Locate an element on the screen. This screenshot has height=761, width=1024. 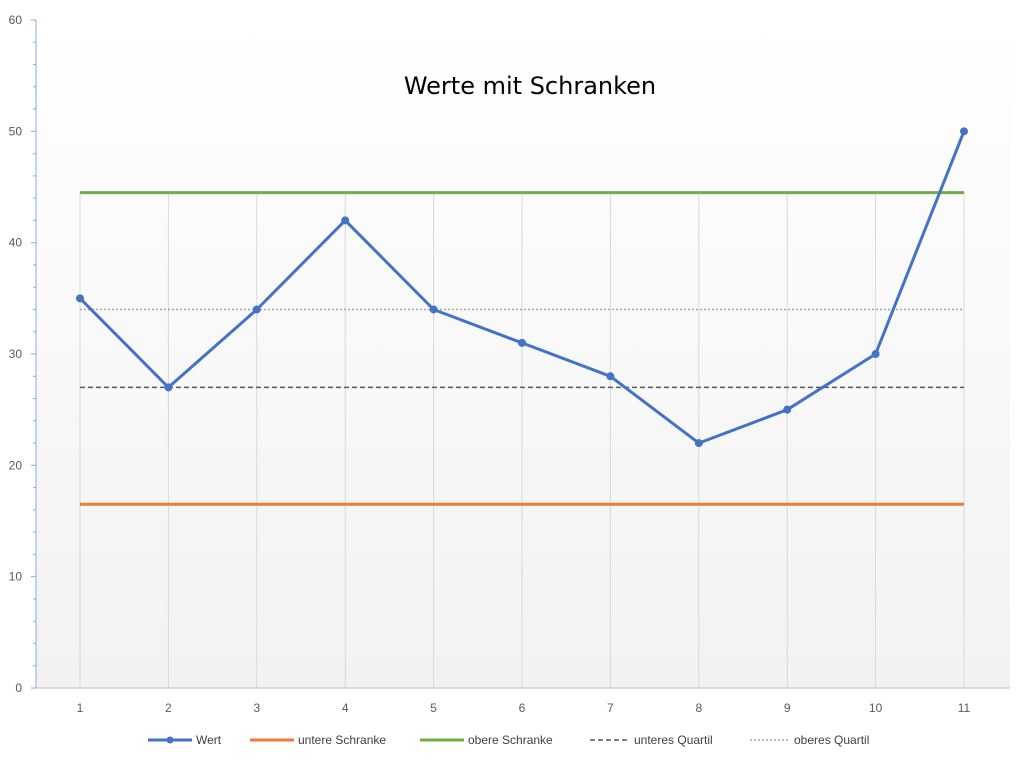
legend-label-wert: Wert is located at coordinates (209, 740).